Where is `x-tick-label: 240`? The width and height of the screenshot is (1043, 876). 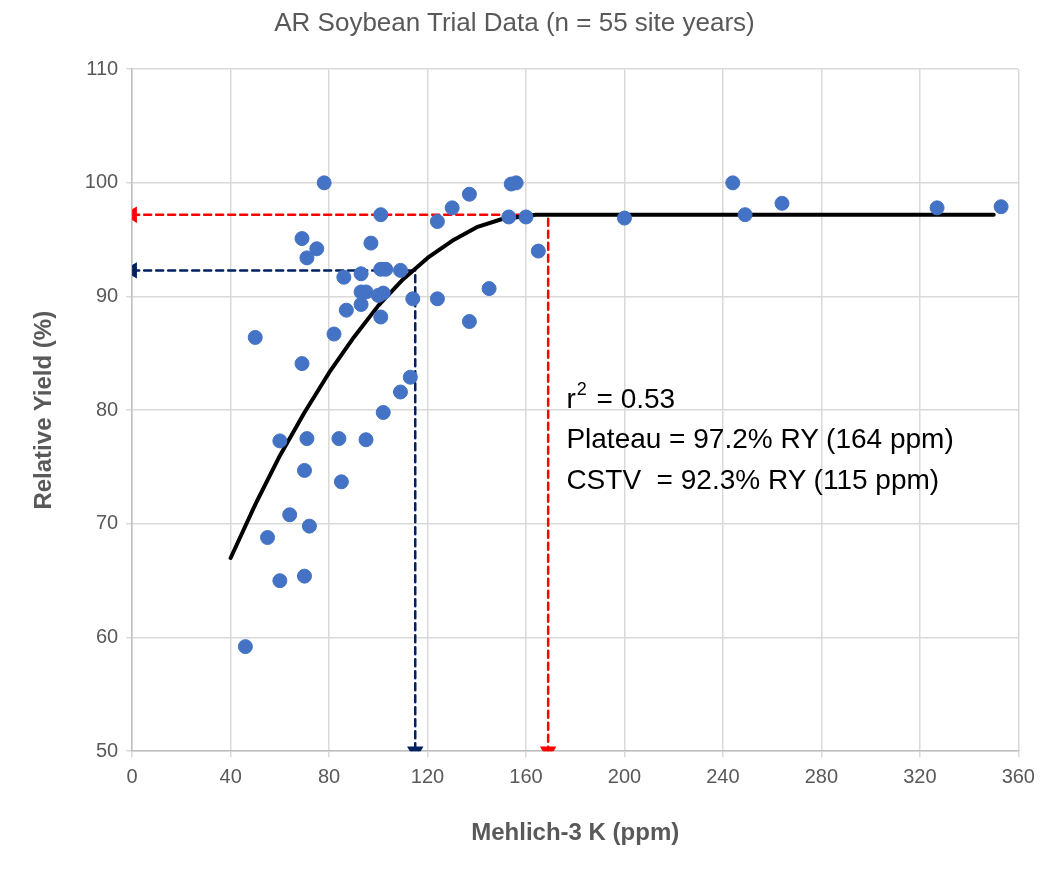 x-tick-label: 240 is located at coordinates (723, 775).